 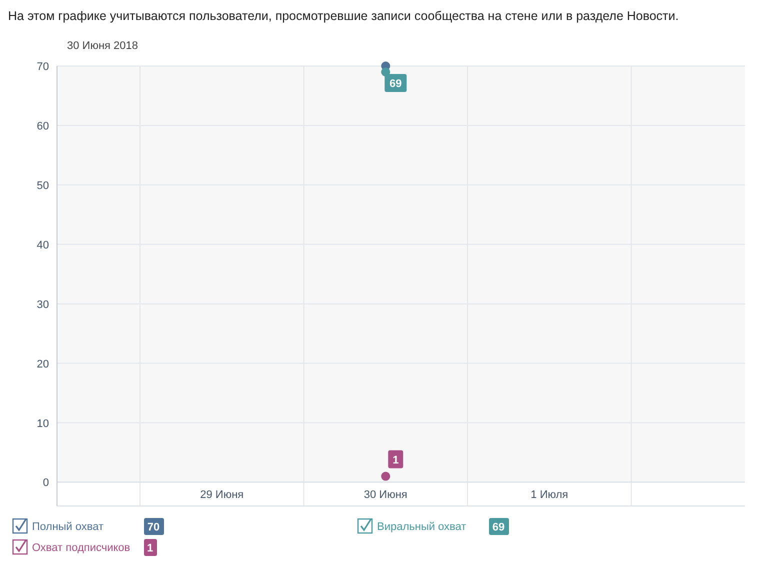 I want to click on data-label: 69, so click(x=396, y=84).